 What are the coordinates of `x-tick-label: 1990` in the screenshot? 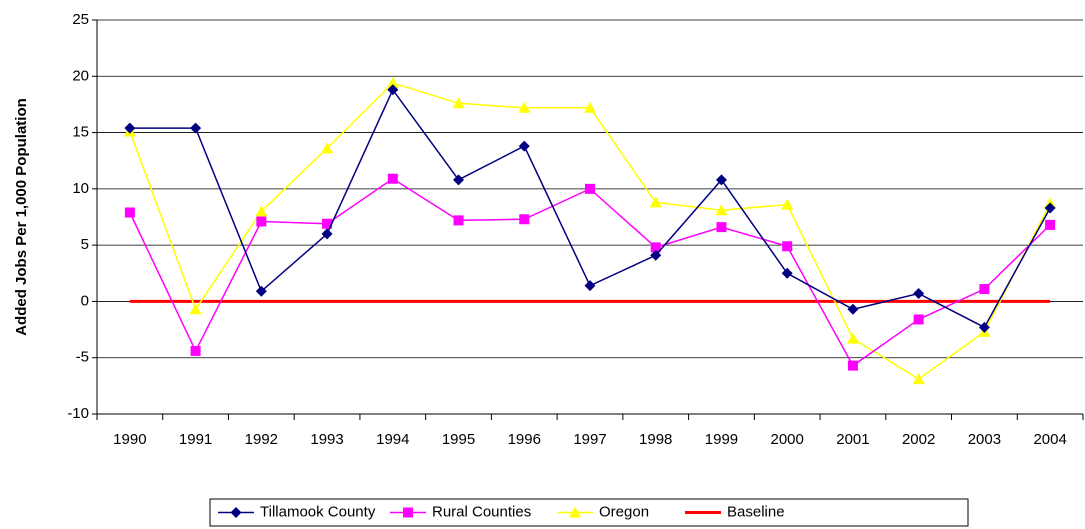 It's located at (129, 439).